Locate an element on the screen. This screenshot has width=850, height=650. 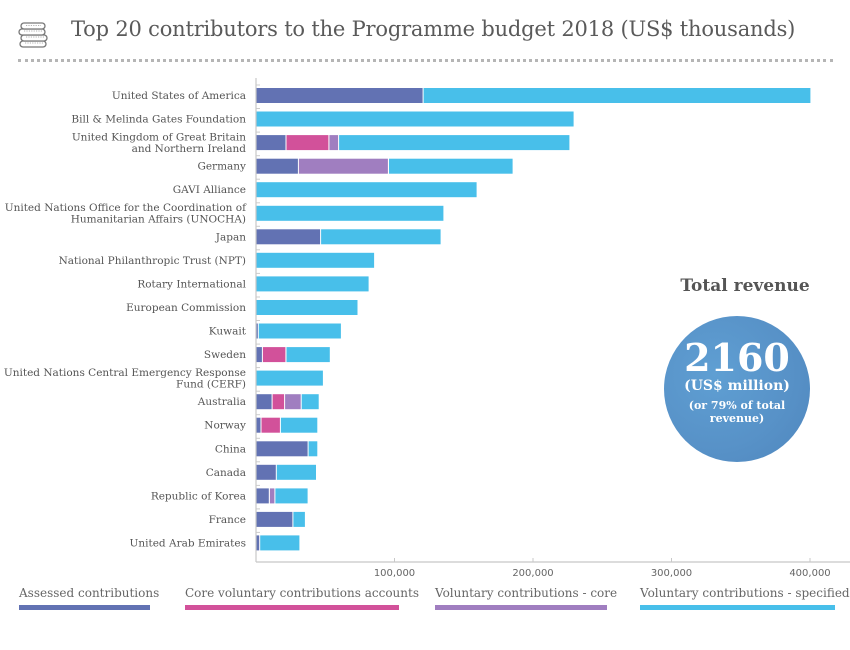
category-label: Republic of Korea is located at coordinates (198, 496).